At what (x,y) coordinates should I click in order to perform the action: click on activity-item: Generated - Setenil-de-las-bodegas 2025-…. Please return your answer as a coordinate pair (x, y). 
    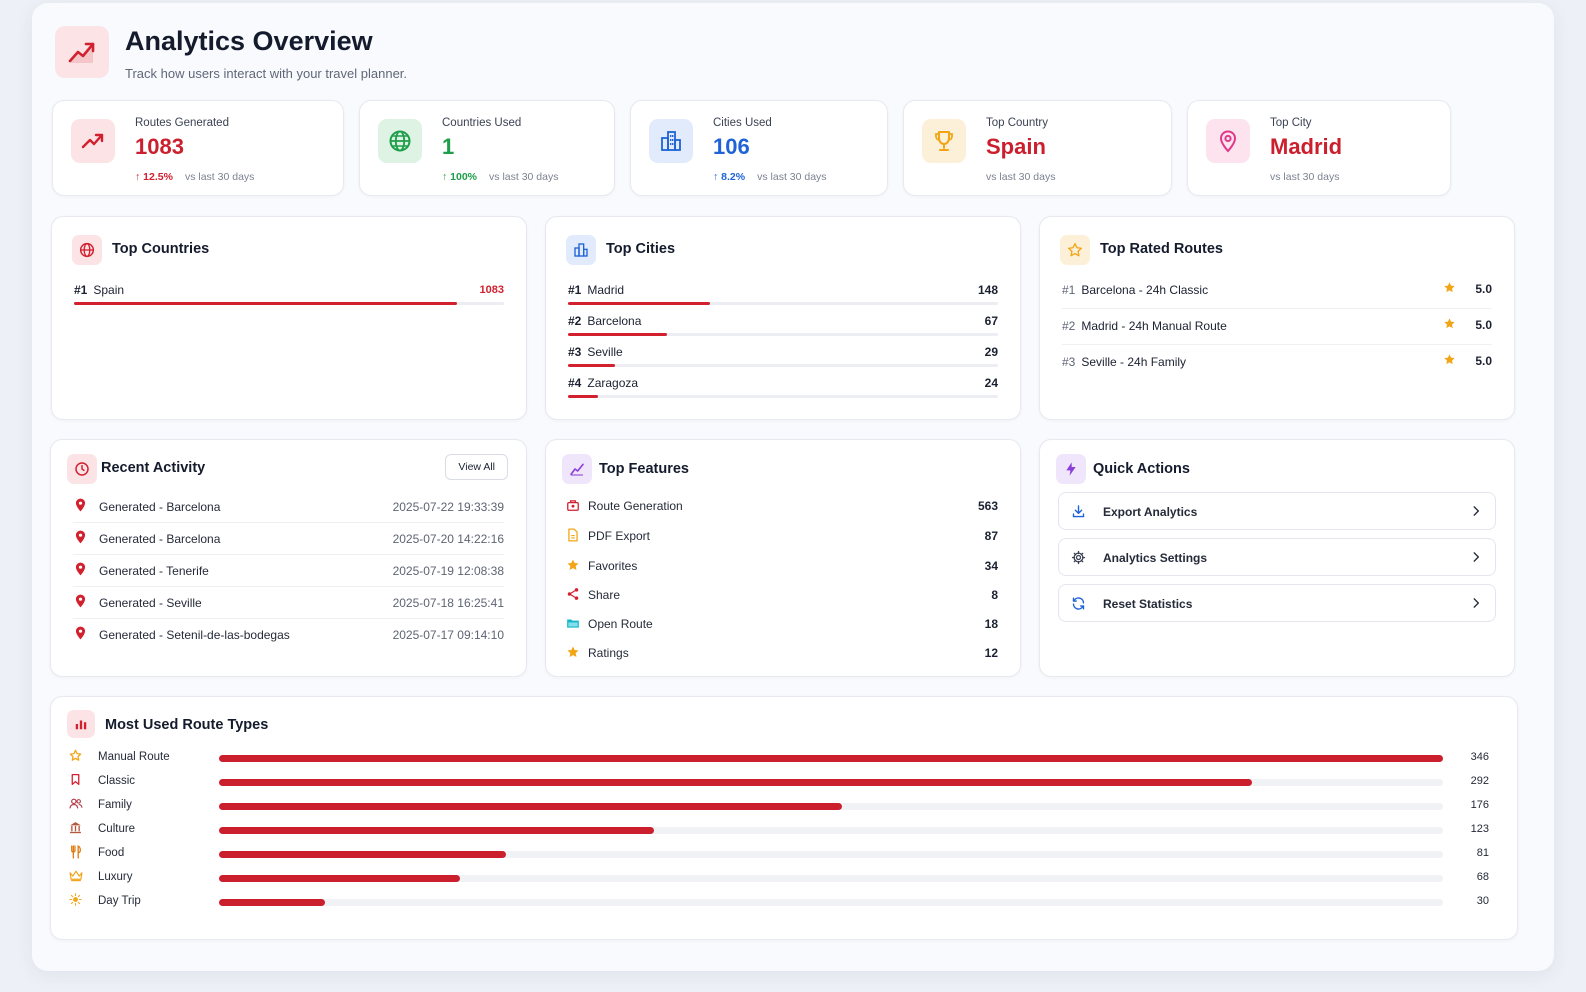
    Looking at the image, I should click on (288, 635).